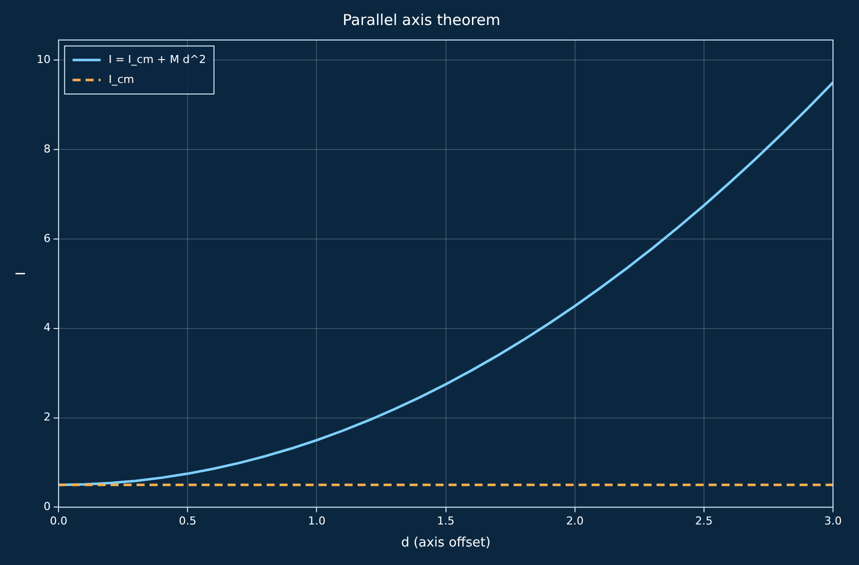  What do you see at coordinates (187, 521) in the screenshot?
I see `x-tick-label: 0.5` at bounding box center [187, 521].